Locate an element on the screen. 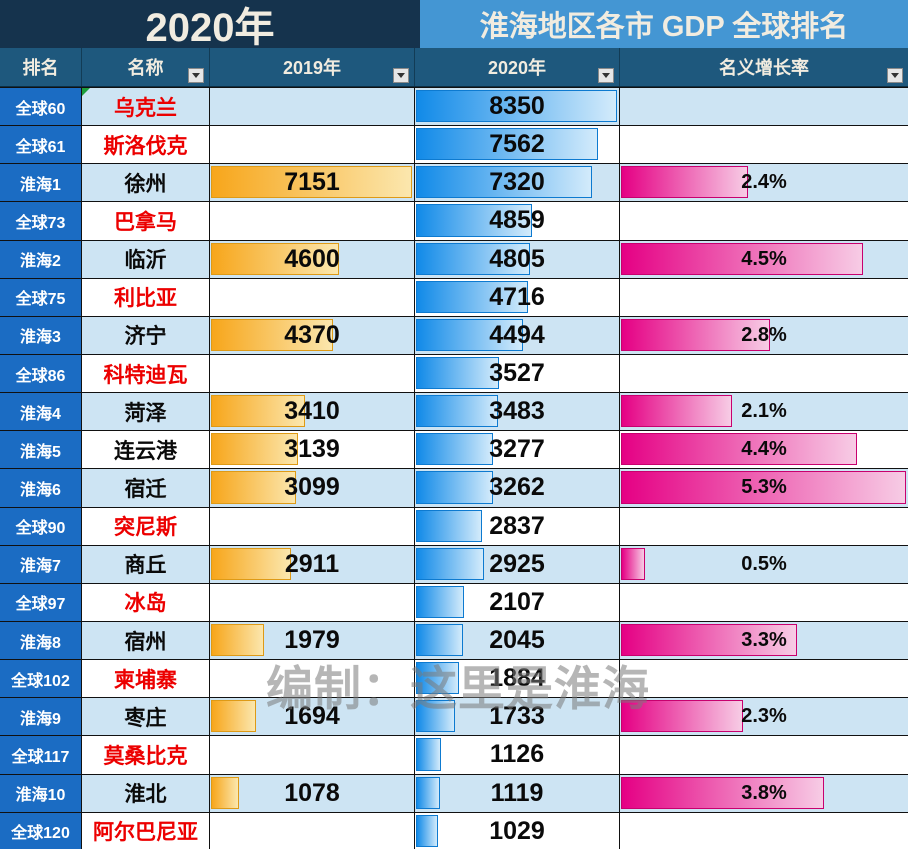 The image size is (908, 849). name-cell: 阿尔巴尼亚 is located at coordinates (146, 830).